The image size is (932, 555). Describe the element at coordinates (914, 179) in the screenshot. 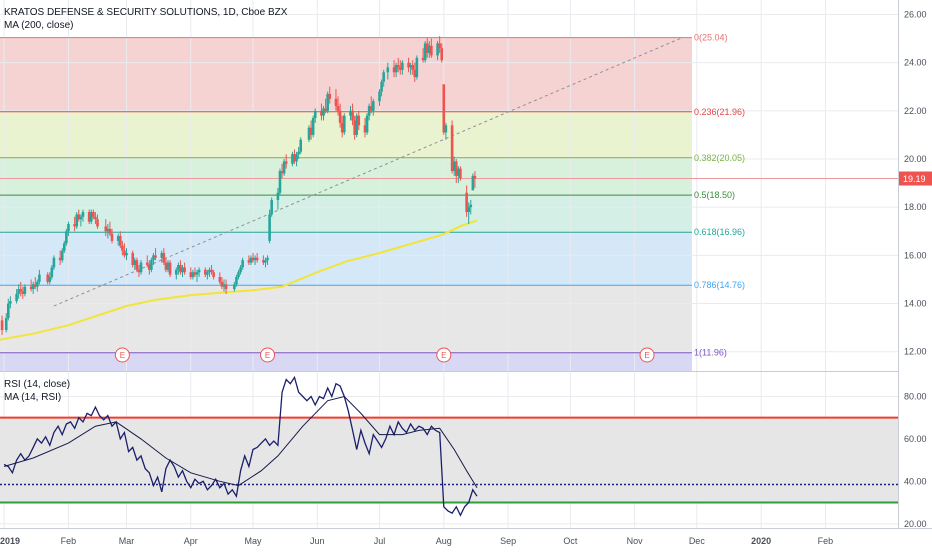

I see `last-price-label: 19.19` at that location.